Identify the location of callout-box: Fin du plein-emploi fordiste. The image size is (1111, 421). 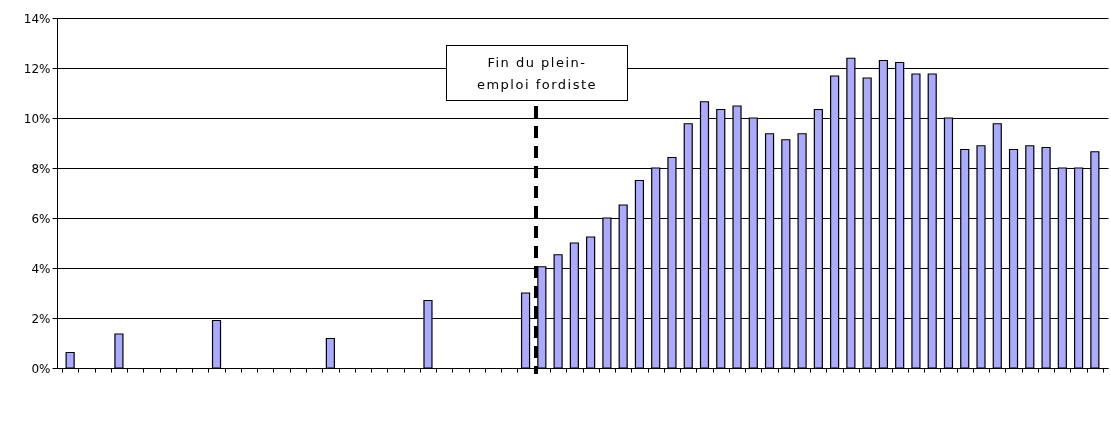
(537, 73).